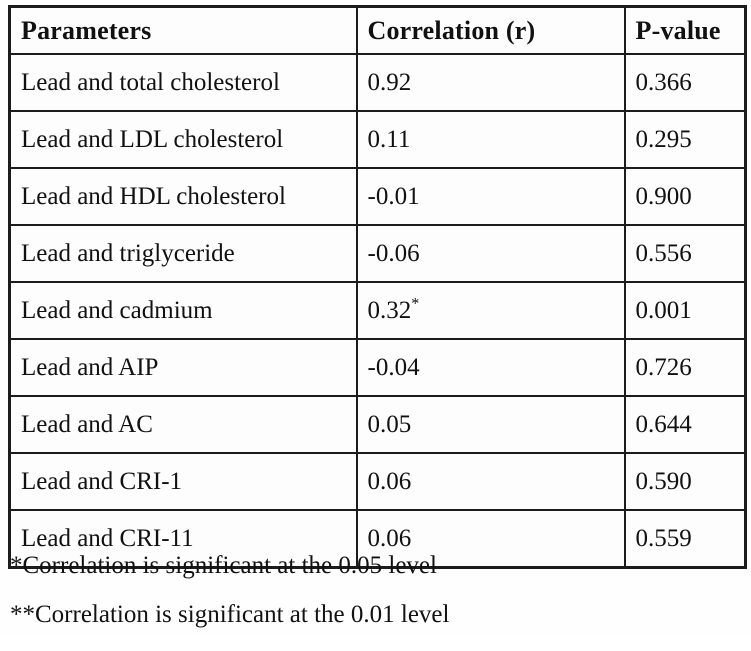 Image resolution: width=751 pixels, height=651 pixels. Describe the element at coordinates (685, 424) in the screenshot. I see `pvalue-cell: 0.644` at that location.